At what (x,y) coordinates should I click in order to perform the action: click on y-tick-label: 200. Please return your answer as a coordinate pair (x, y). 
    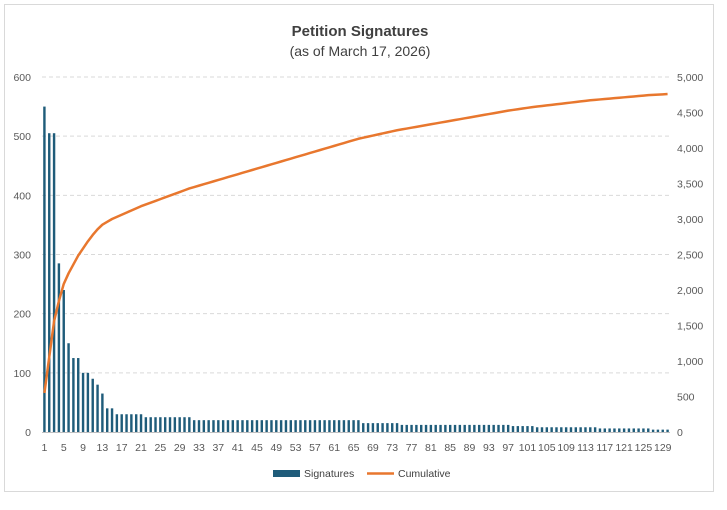
    Looking at the image, I should click on (22, 315).